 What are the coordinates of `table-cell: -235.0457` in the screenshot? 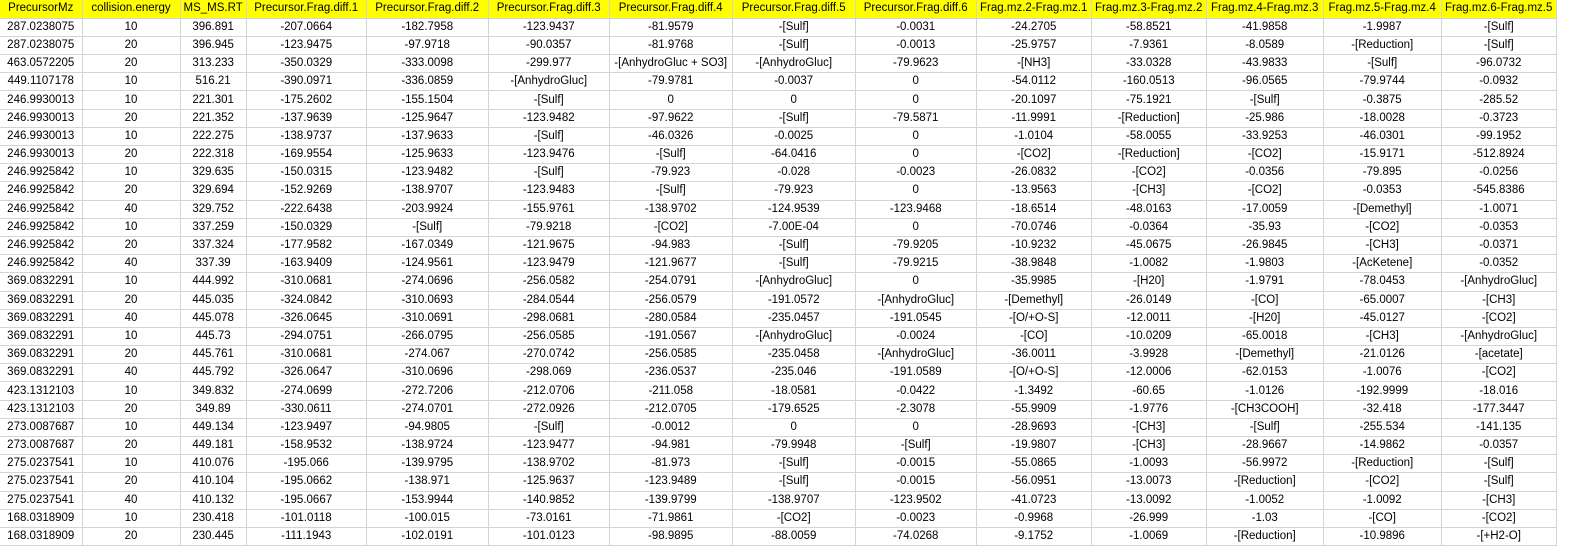 It's located at (794, 318).